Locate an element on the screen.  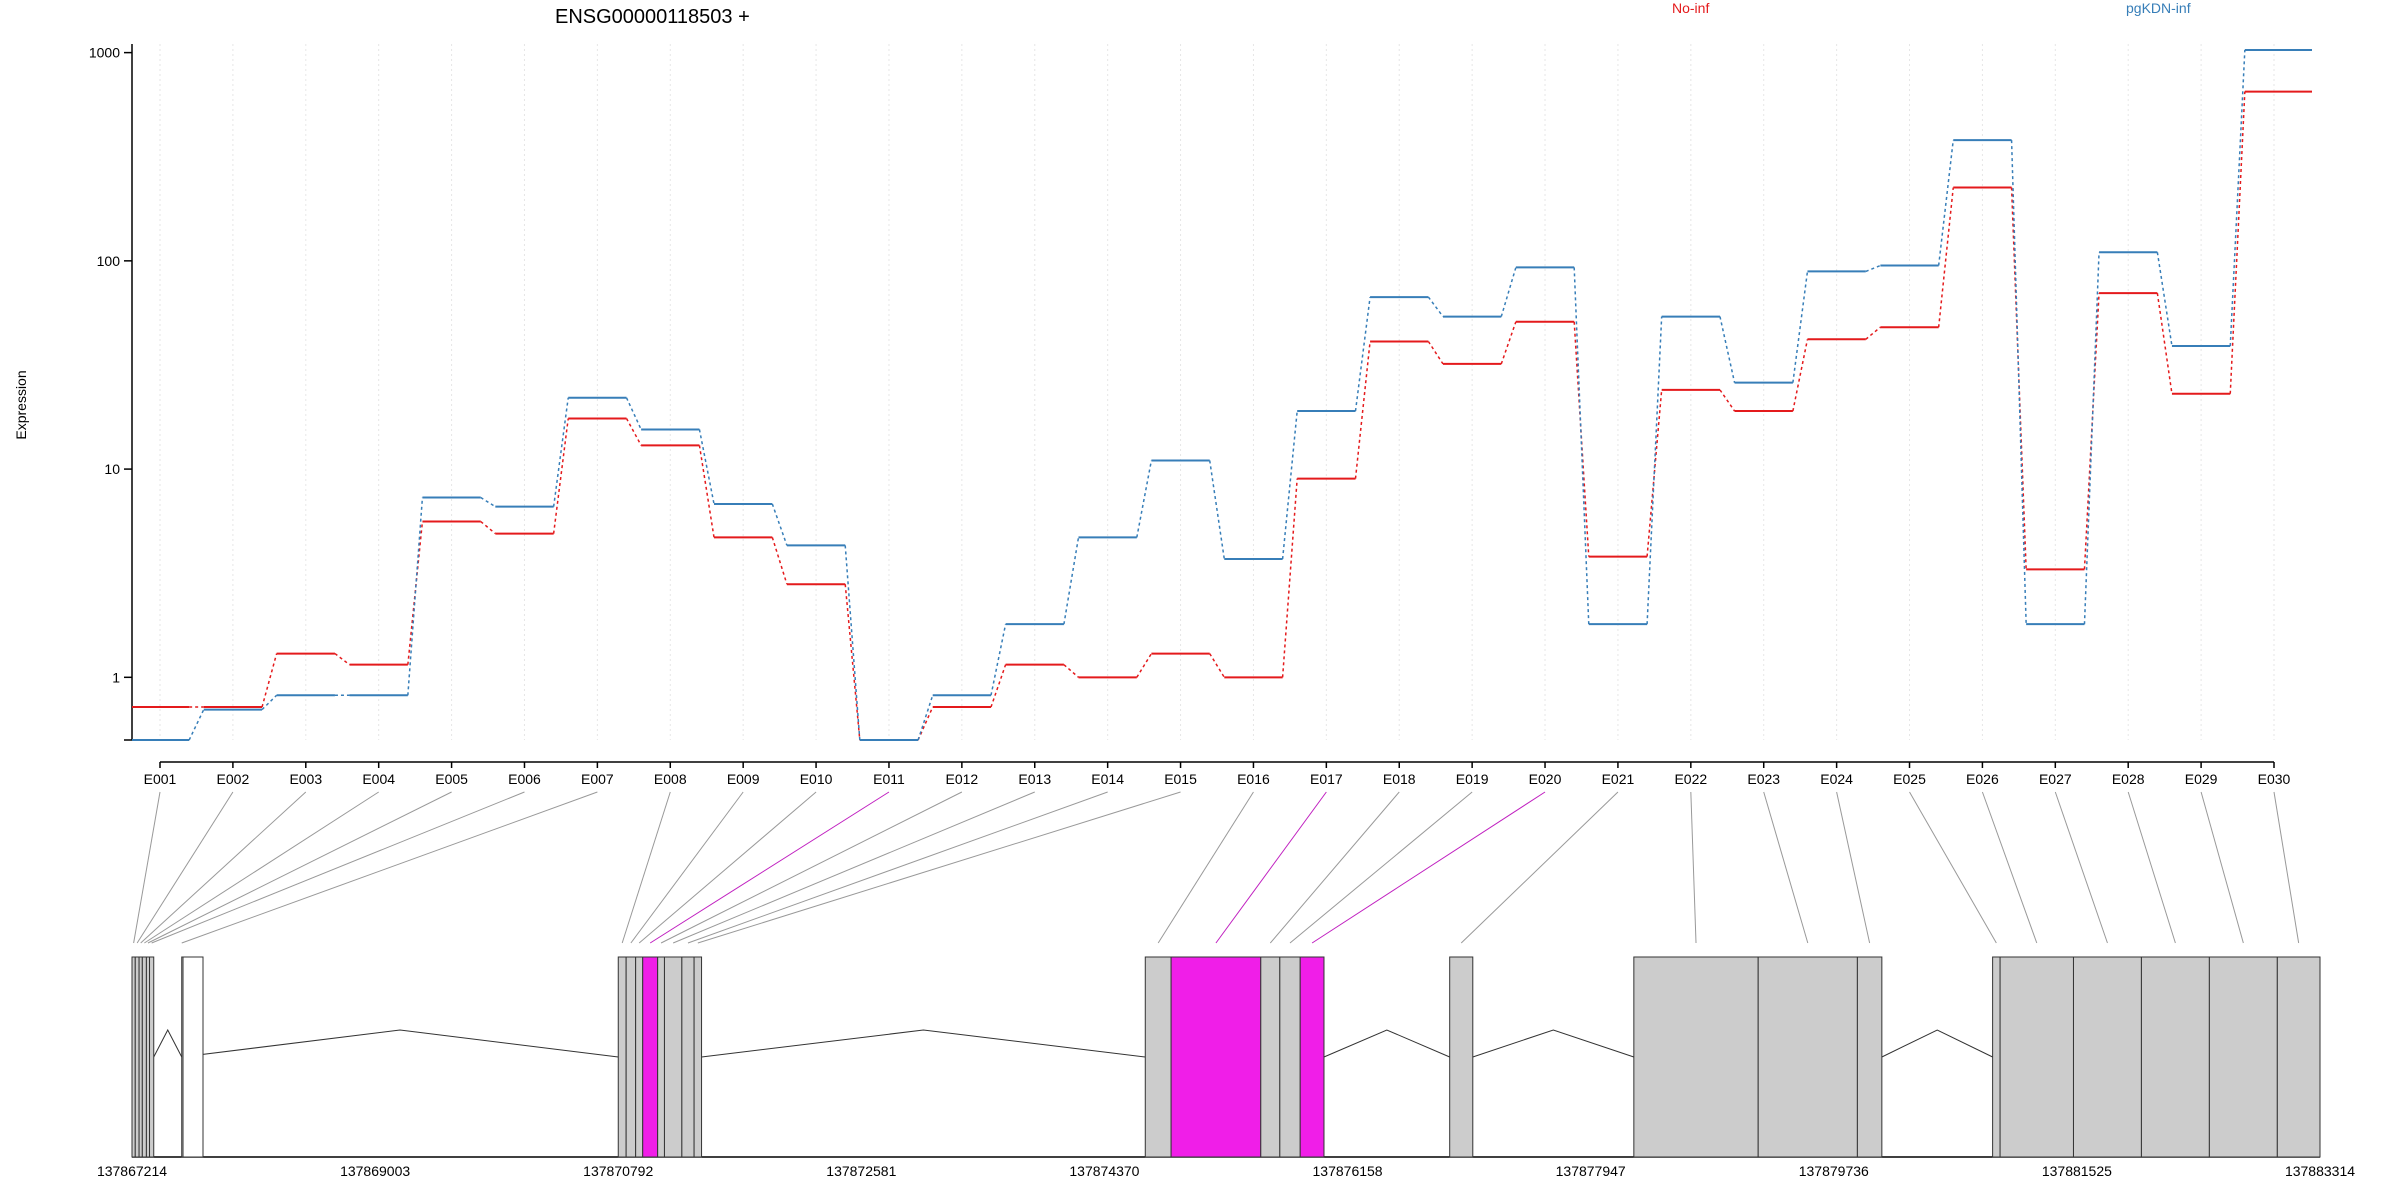
x-tick-label-e007: E007 is located at coordinates (597, 779).